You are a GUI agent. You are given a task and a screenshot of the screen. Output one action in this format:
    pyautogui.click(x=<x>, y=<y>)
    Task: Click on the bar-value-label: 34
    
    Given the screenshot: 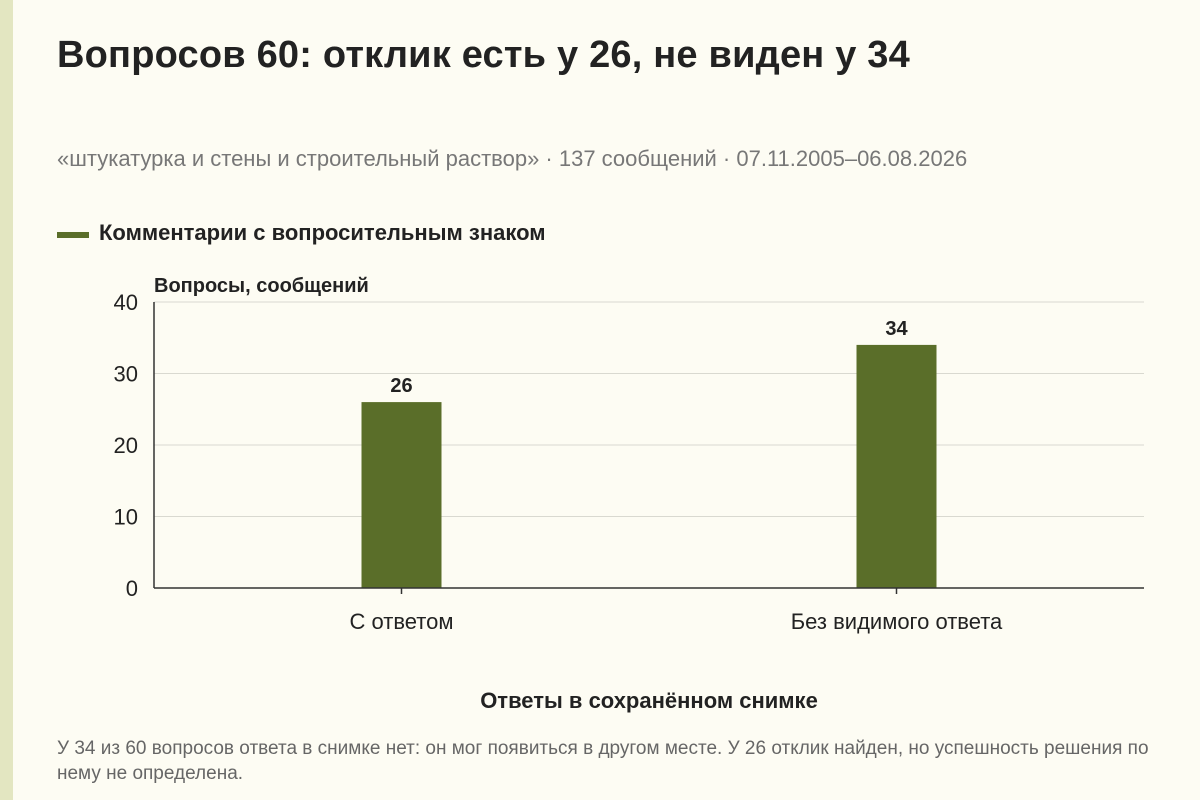 What is the action you would take?
    pyautogui.click(x=896, y=329)
    